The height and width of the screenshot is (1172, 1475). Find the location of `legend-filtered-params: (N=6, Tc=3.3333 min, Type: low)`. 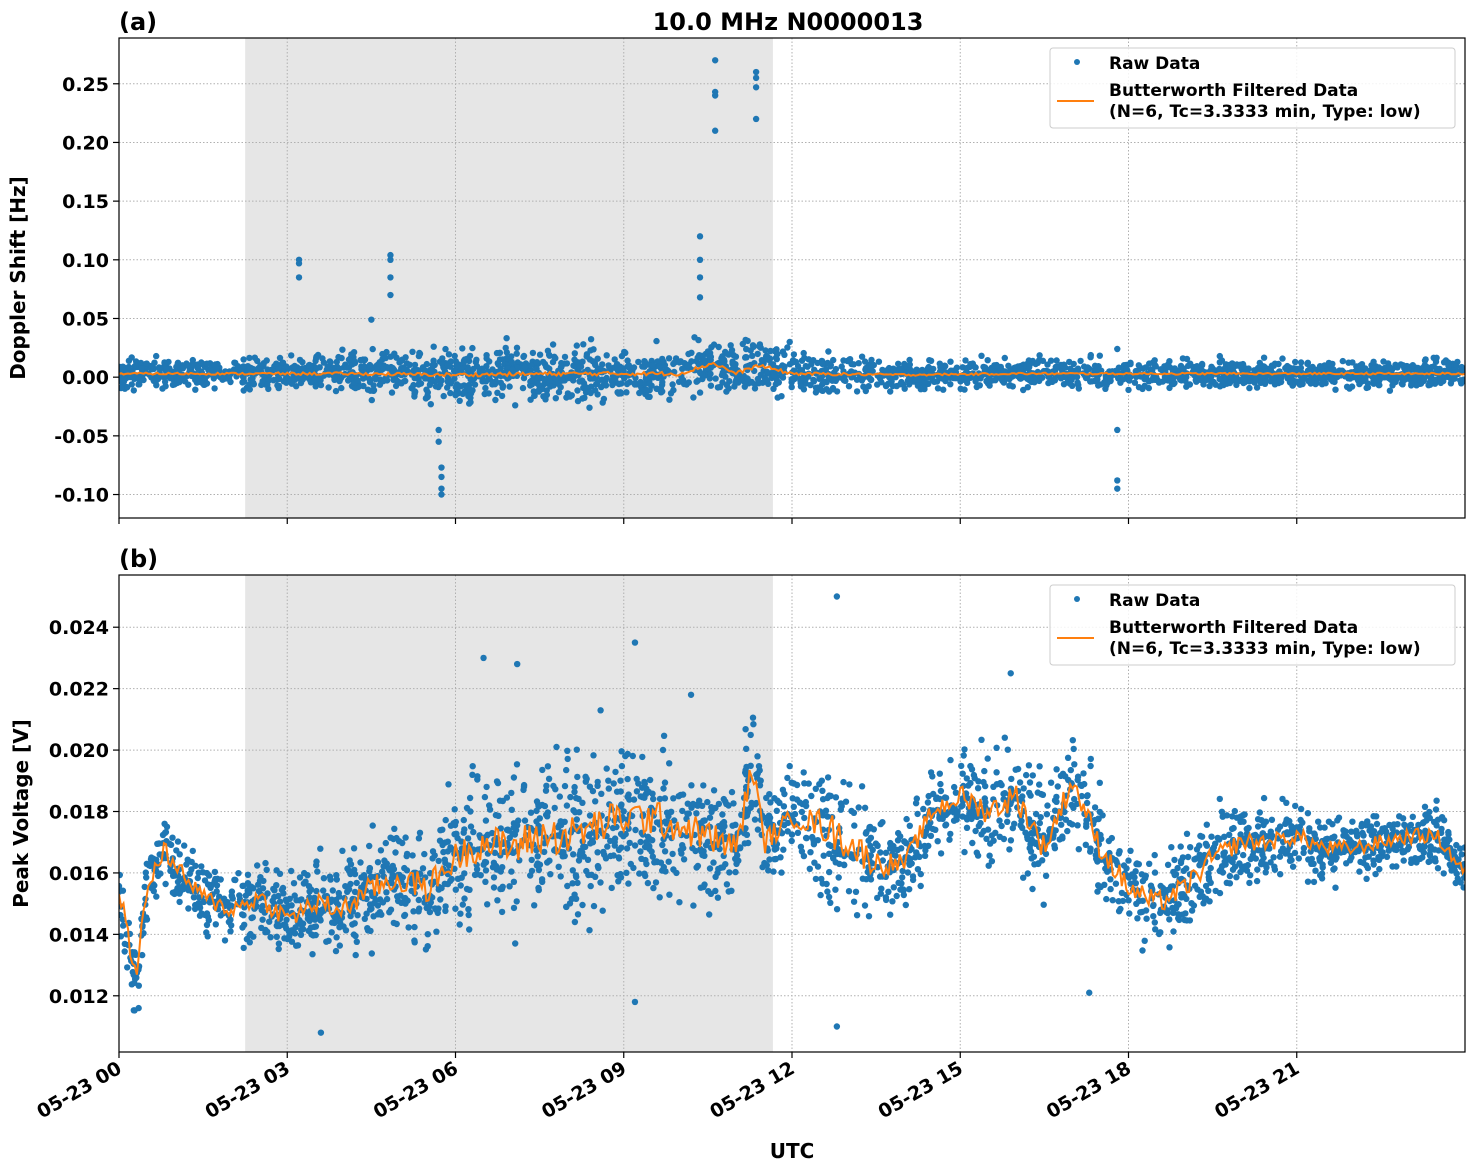

legend-filtered-params: (N=6, Tc=3.3333 min, Type: low) is located at coordinates (1265, 112).